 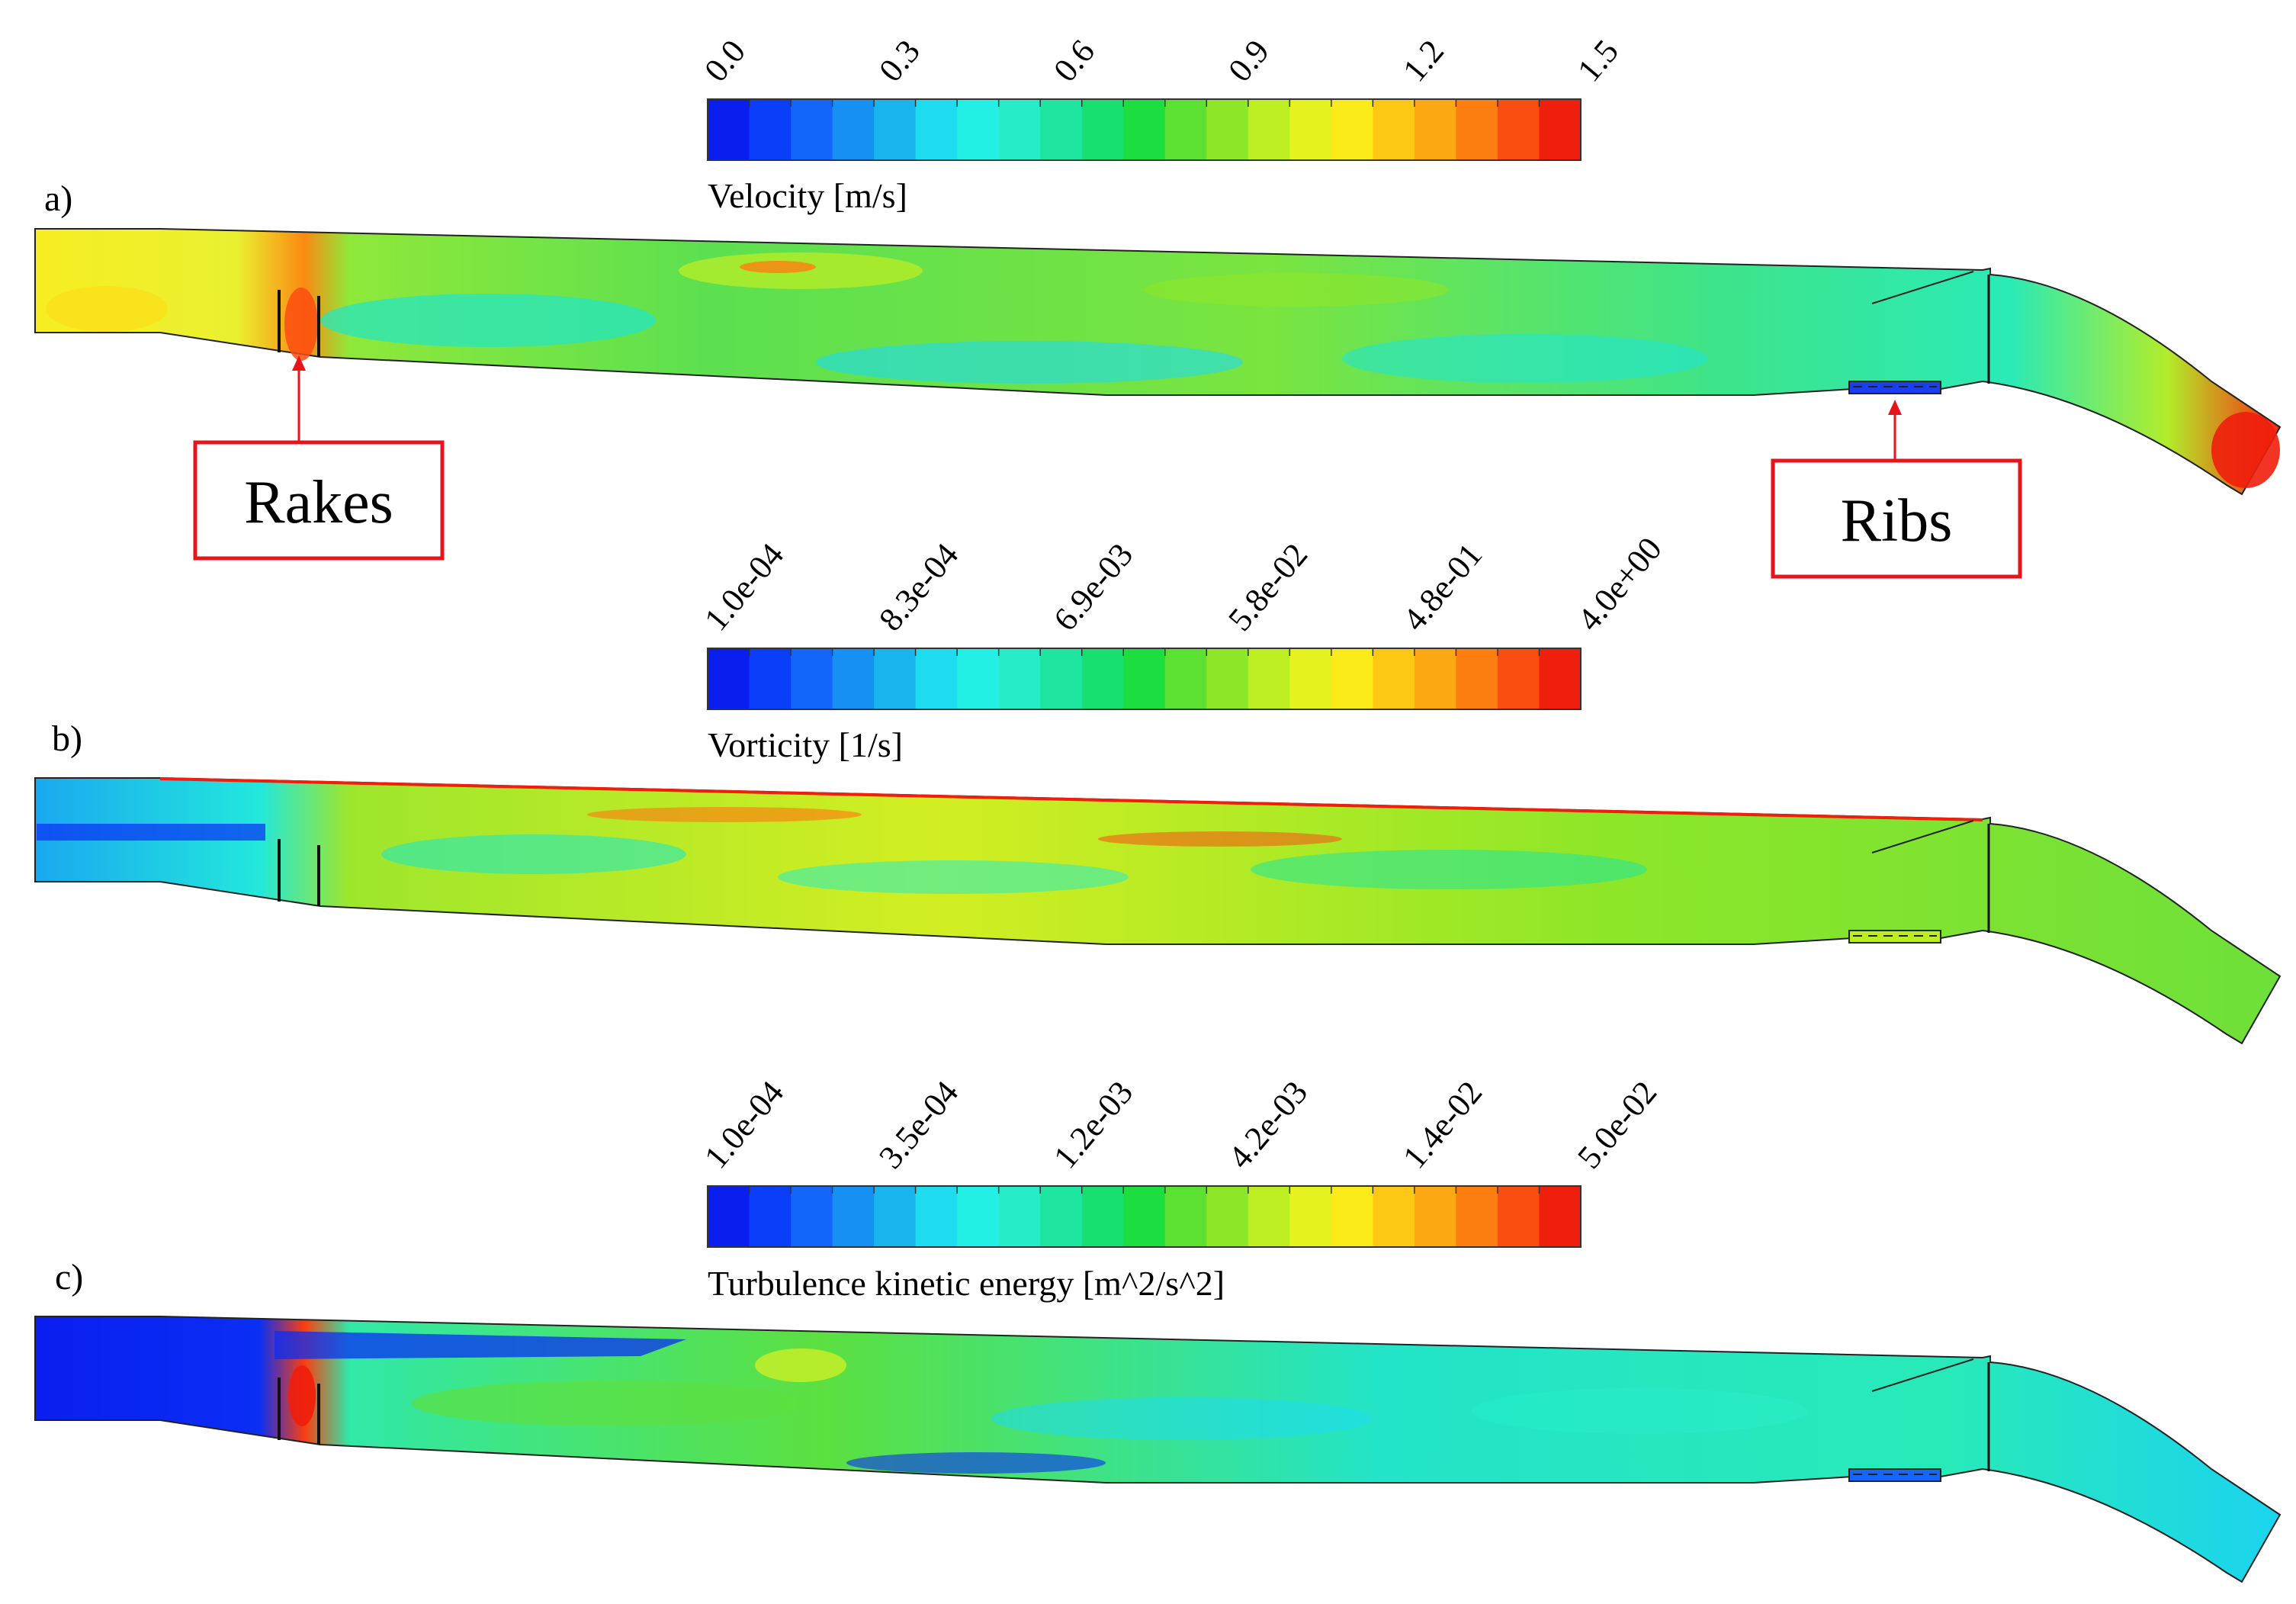 I want to click on colorbar-tke-tick-5: 5.0e-02, so click(x=1617, y=1125).